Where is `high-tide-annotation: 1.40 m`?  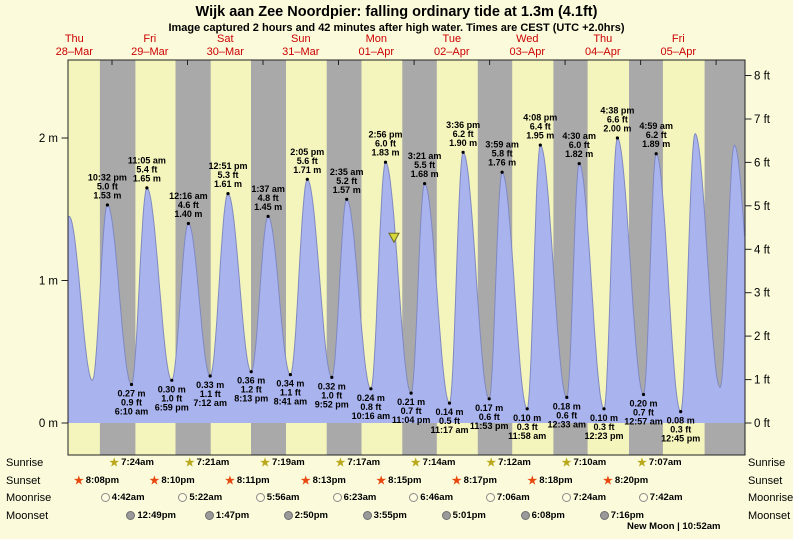
high-tide-annotation: 1.40 m is located at coordinates (188, 214).